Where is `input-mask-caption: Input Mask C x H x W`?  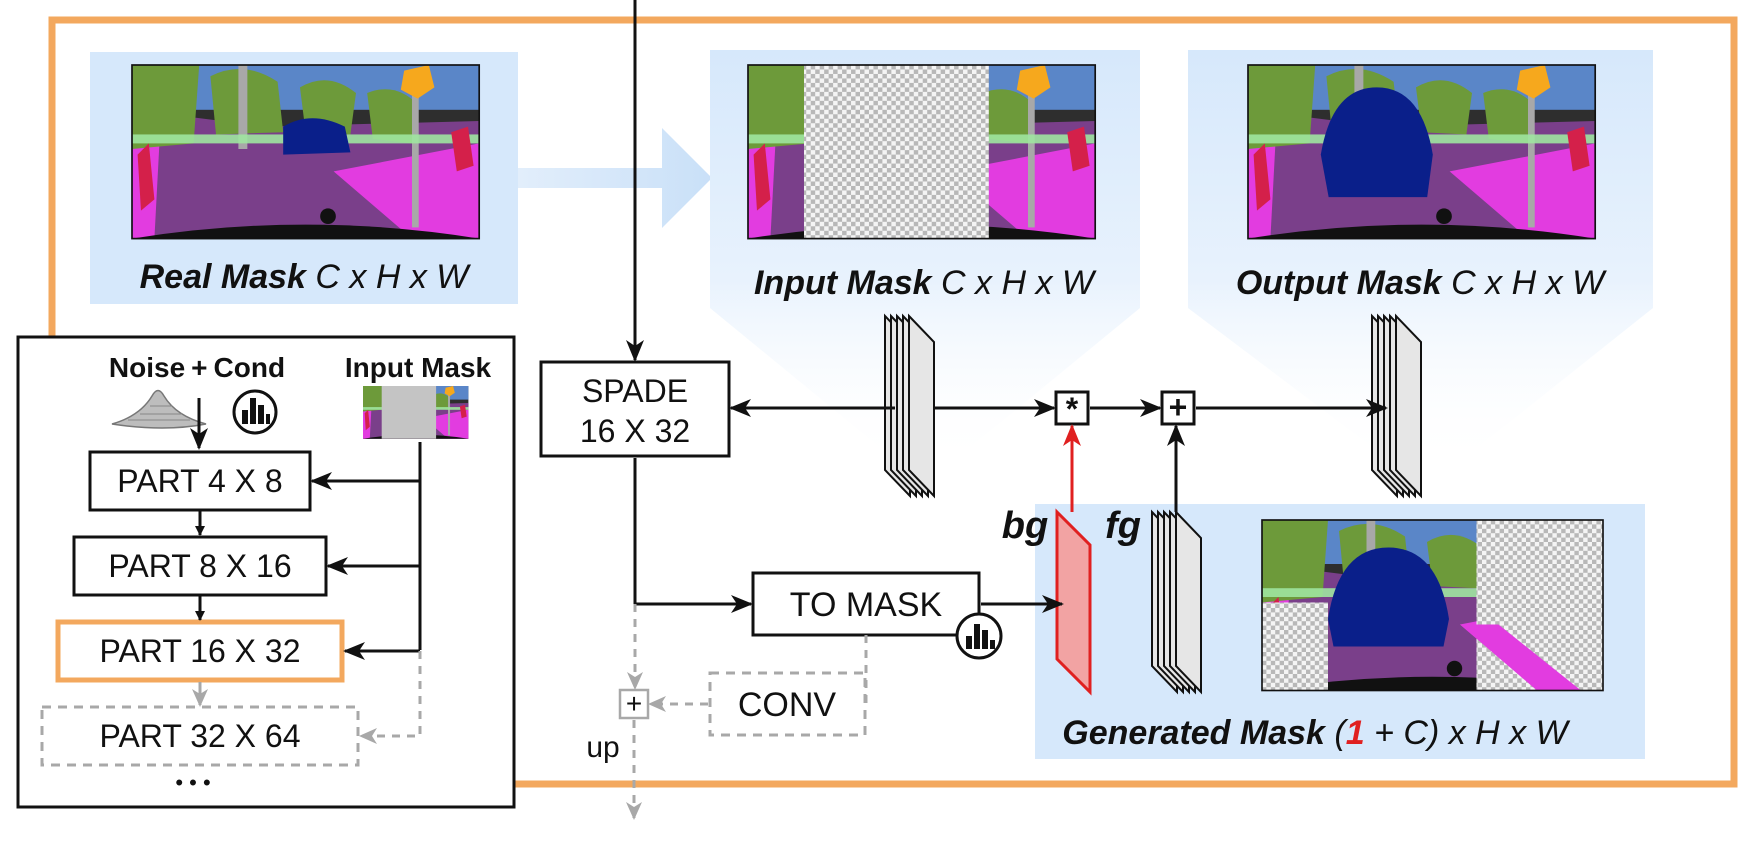 input-mask-caption: Input Mask C x H x W is located at coordinates (925, 283).